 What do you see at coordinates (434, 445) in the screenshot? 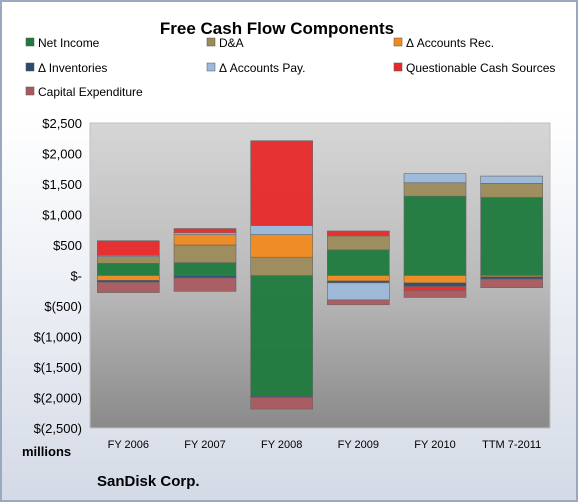
I see `x-tick-label: FY 2010` at bounding box center [434, 445].